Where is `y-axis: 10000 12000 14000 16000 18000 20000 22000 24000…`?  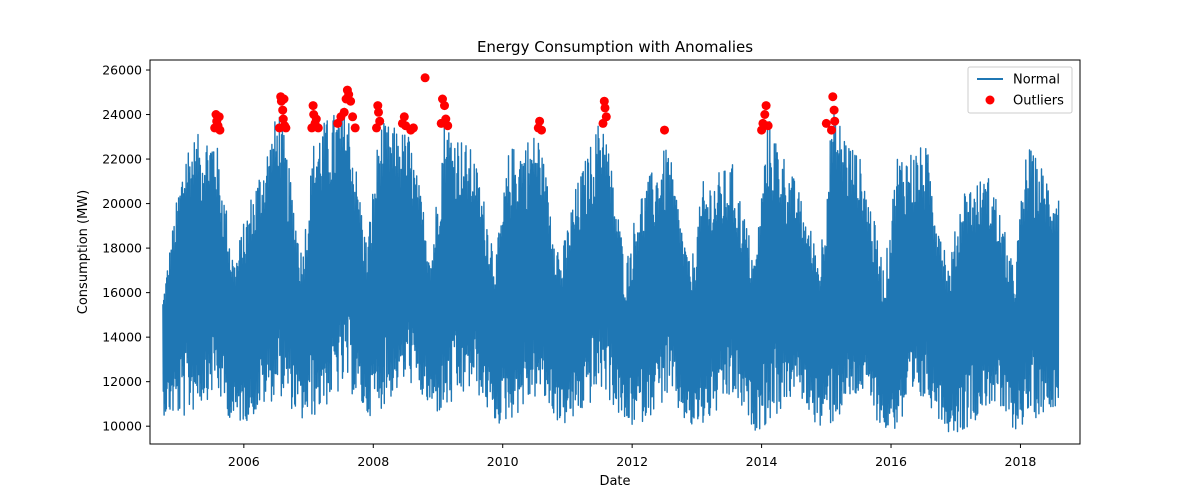
y-axis: 10000 12000 14000 16000 18000 20000 22000 24000… is located at coordinates (126, 248).